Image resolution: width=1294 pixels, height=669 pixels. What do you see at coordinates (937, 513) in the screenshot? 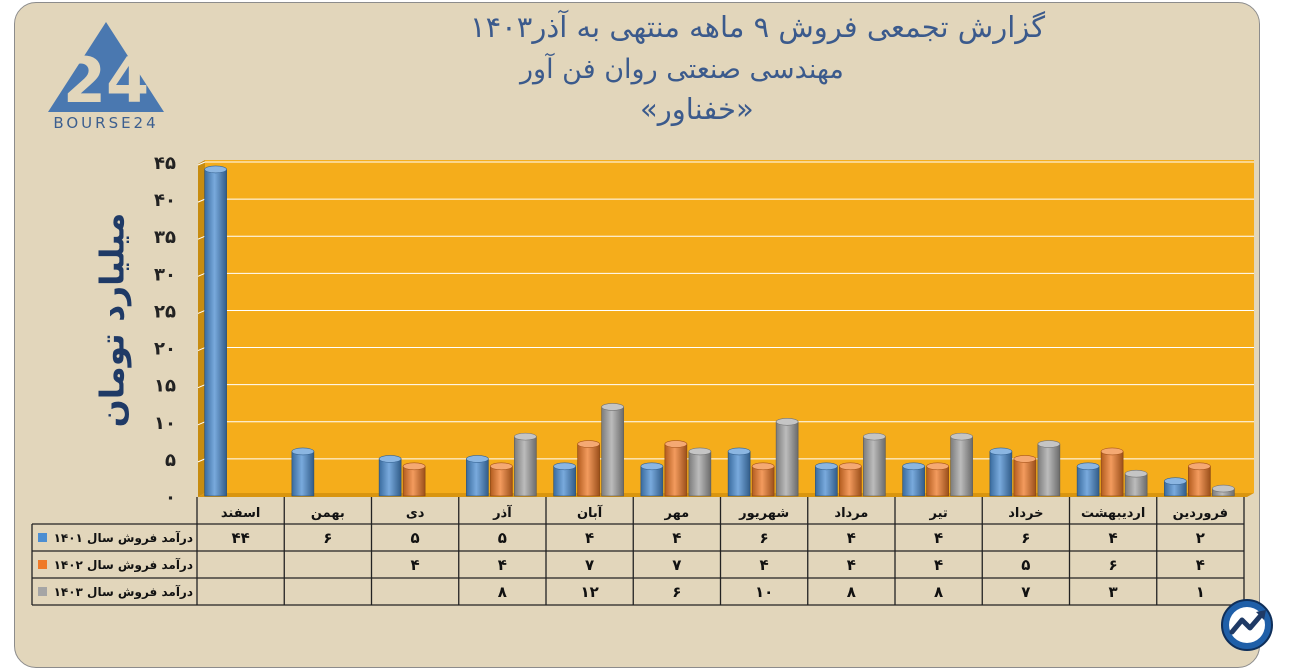
I see `x-tick-label: تیر` at bounding box center [937, 513].